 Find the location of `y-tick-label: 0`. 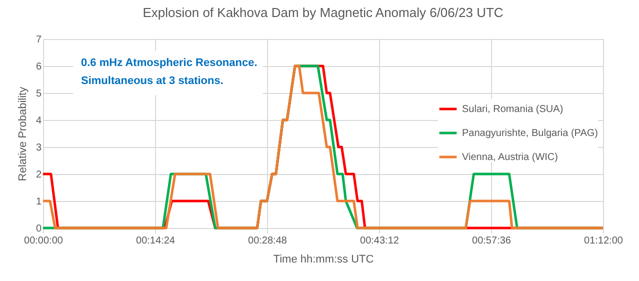

y-tick-label: 0 is located at coordinates (39, 229).